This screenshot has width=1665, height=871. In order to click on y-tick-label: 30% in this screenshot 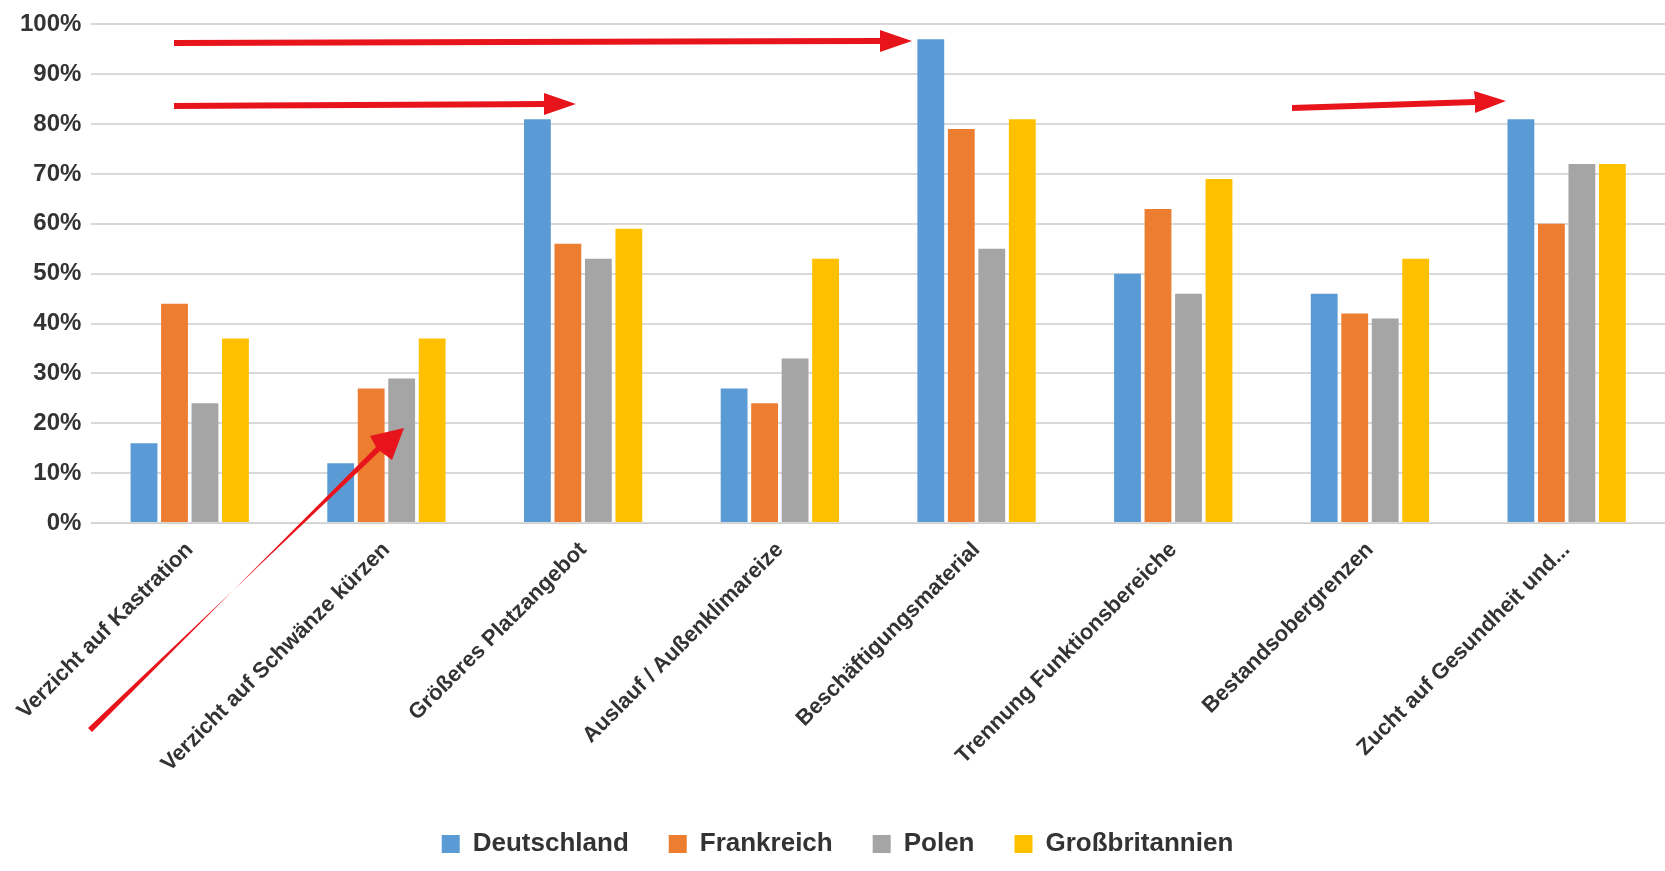, I will do `click(57, 372)`.